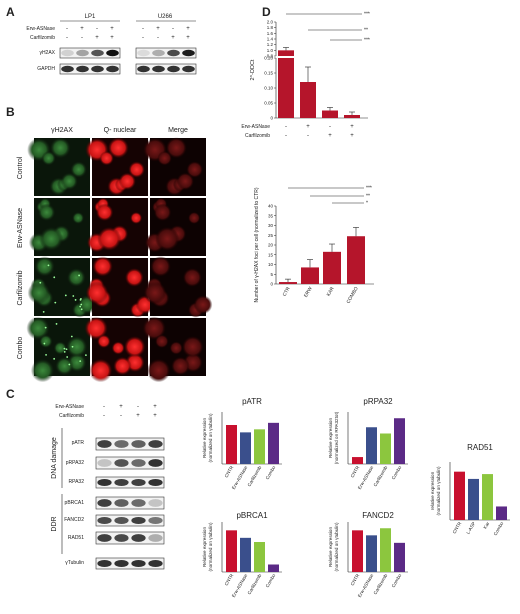  Describe the element at coordinates (271, 284) in the screenshot. I see `d-bottom-tick-label: 0` at that location.